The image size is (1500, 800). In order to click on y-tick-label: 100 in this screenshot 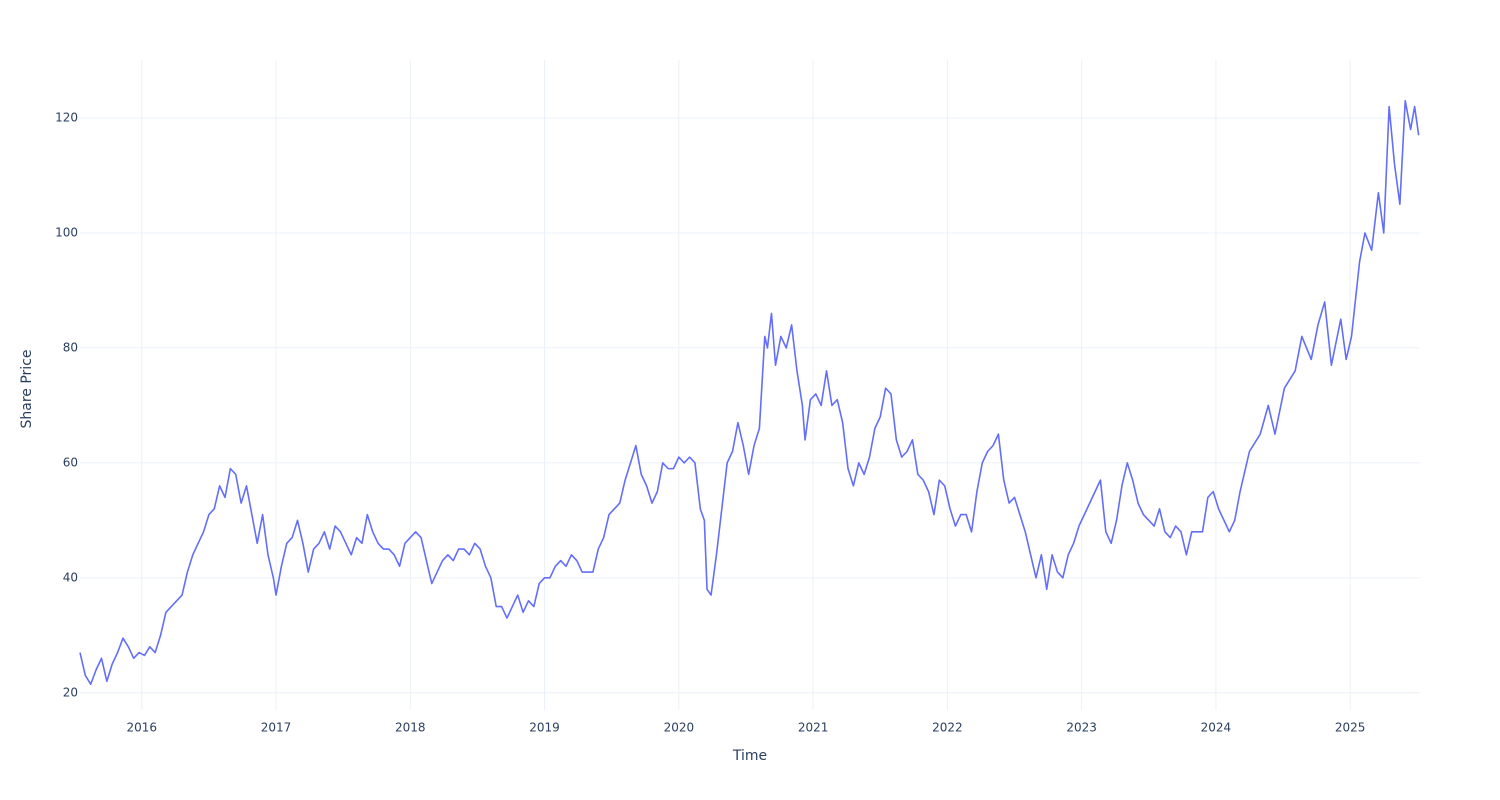, I will do `click(66, 232)`.